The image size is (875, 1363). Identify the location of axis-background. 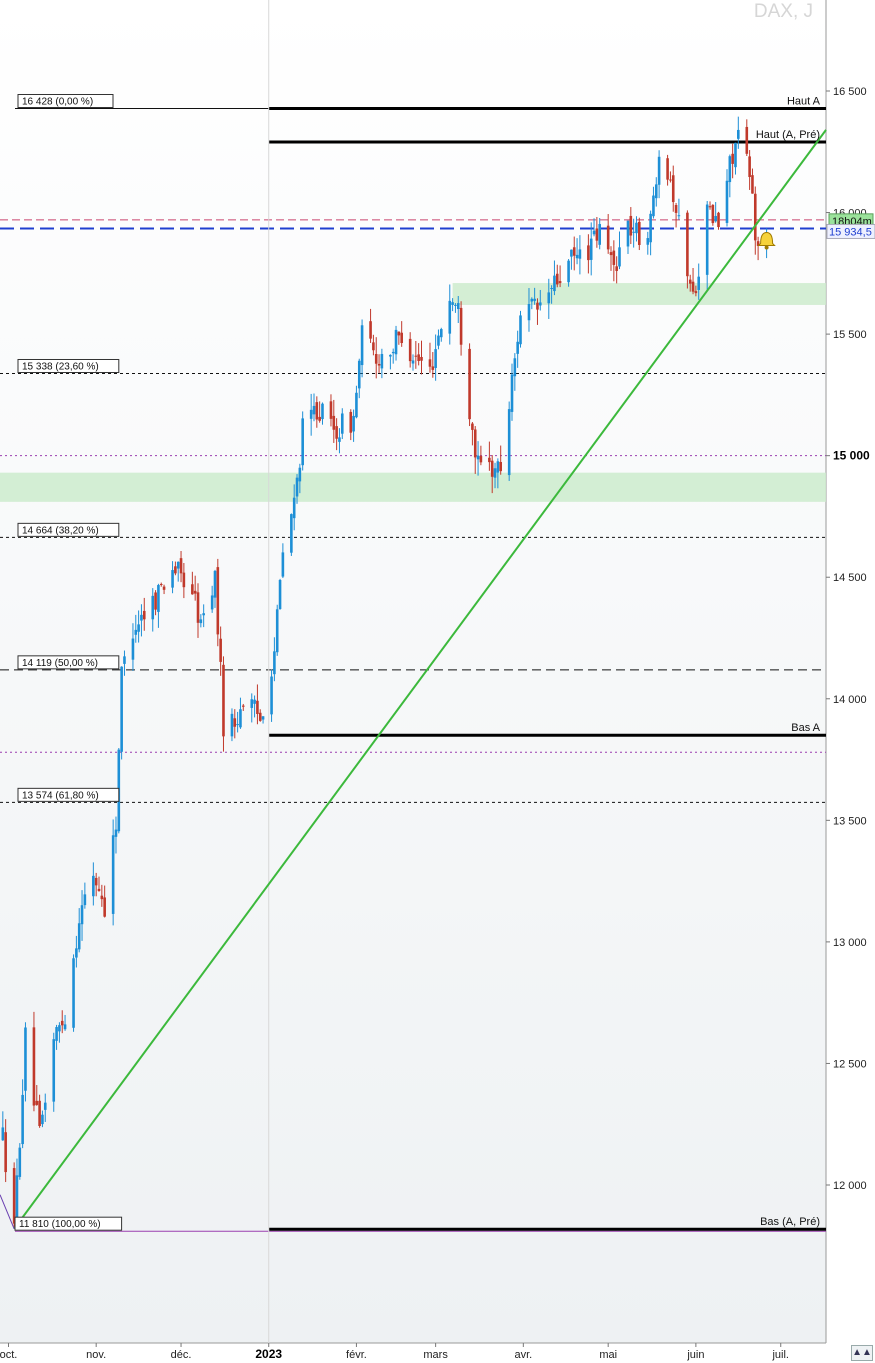
(850, 681).